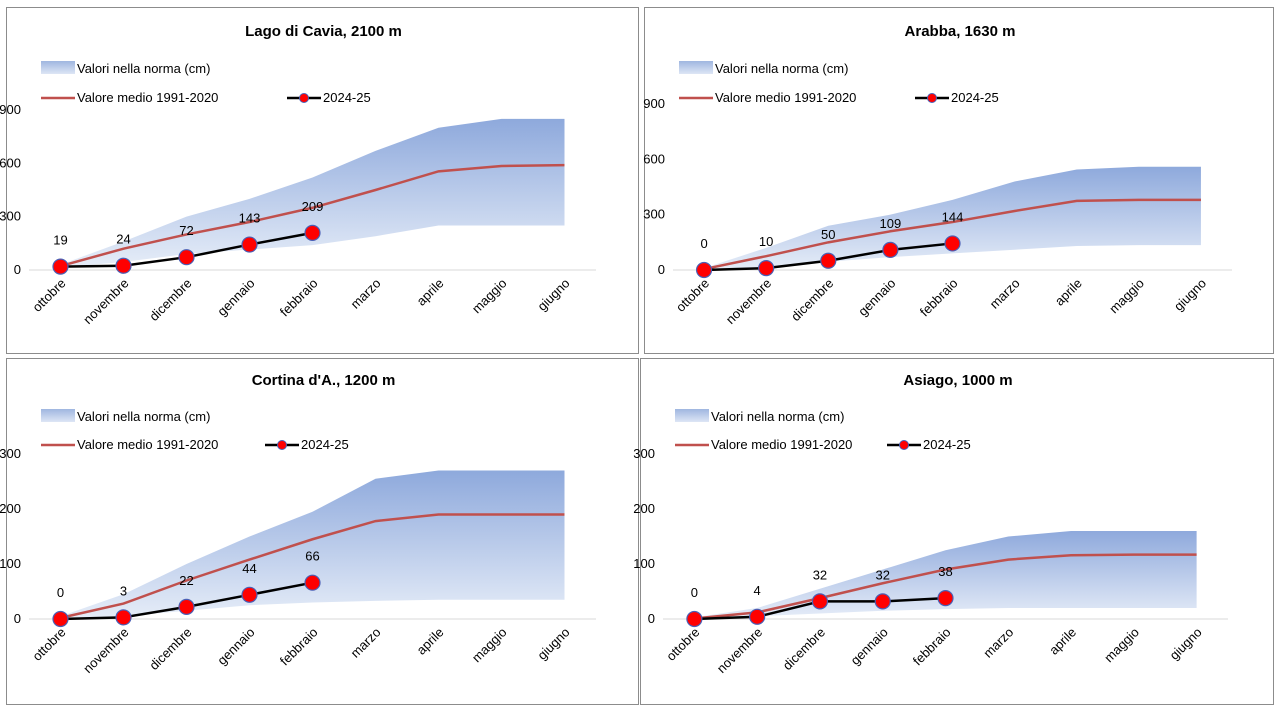  What do you see at coordinates (957, 380) in the screenshot?
I see `chart-title: Asiago, 1000 m` at bounding box center [957, 380].